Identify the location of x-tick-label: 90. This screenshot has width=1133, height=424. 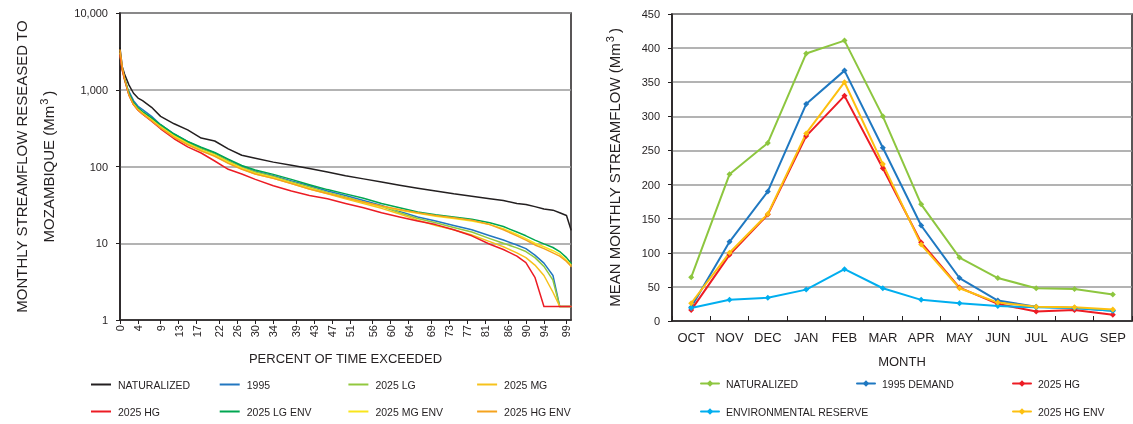
(525, 331).